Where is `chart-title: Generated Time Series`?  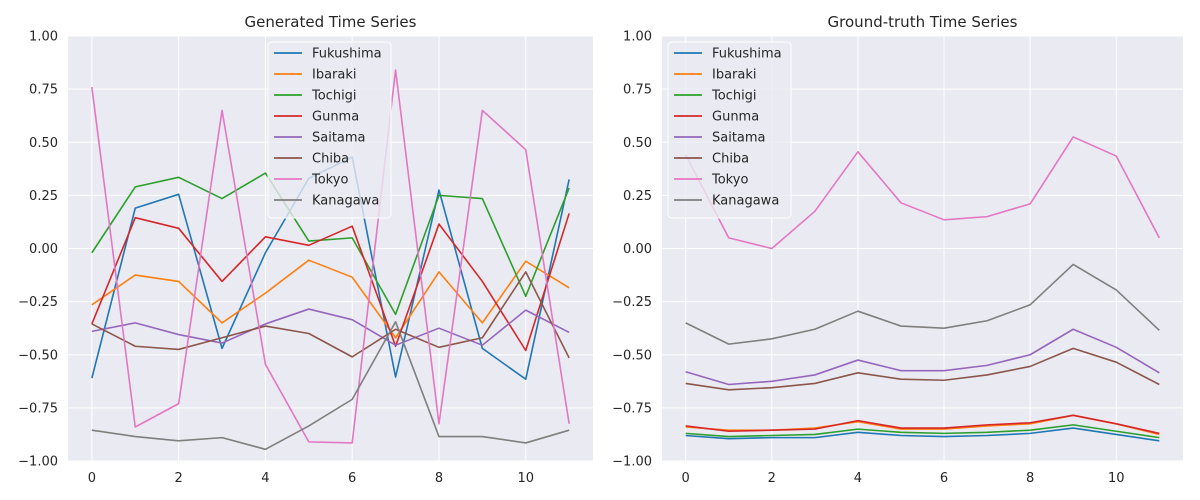 chart-title: Generated Time Series is located at coordinates (331, 22).